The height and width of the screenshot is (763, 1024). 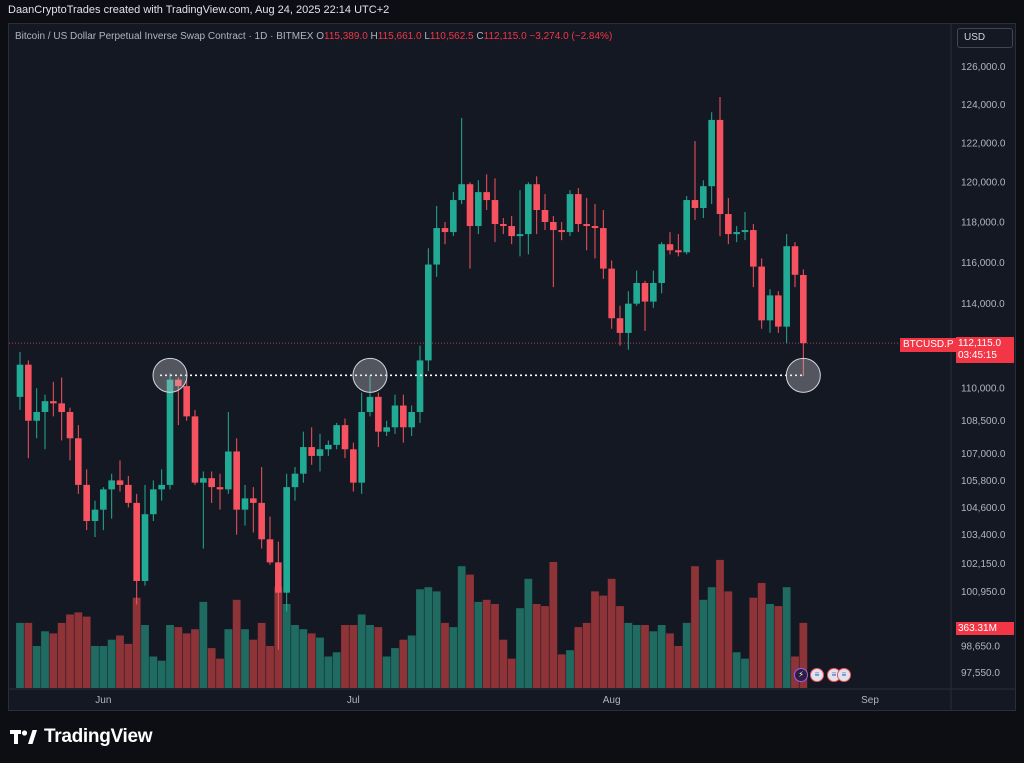 I want to click on low-value: 110,562.5, so click(x=451, y=36).